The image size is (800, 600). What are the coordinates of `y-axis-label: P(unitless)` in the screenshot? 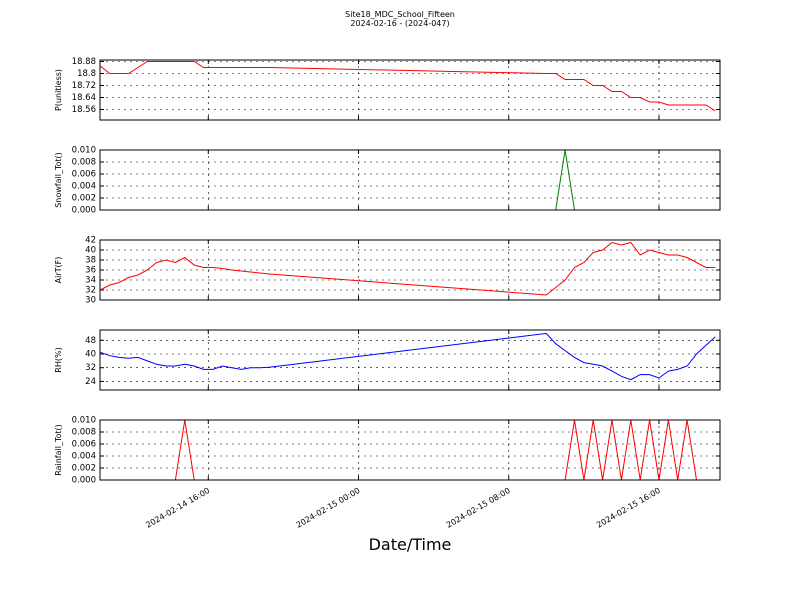 It's located at (58, 90).